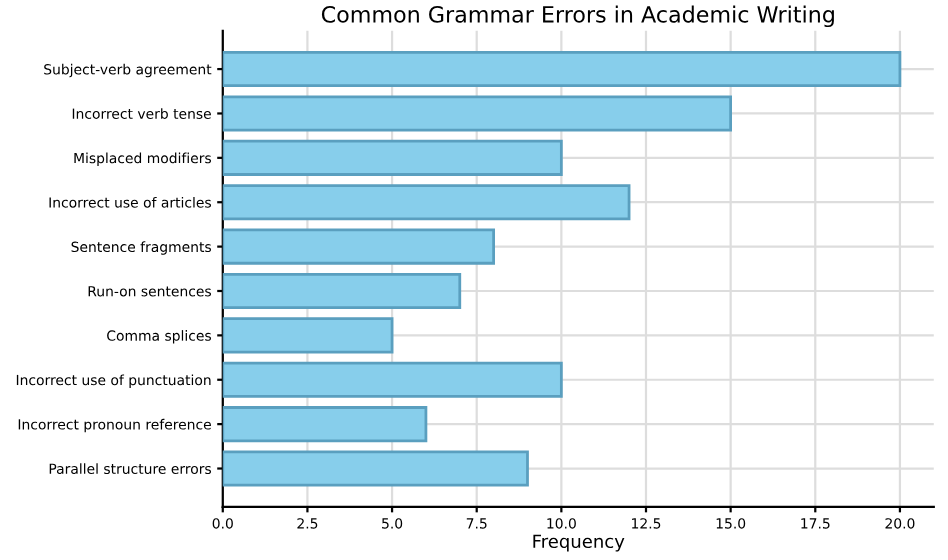  Describe the element at coordinates (577, 16) in the screenshot. I see `chart-title: Common Grammar Errors in Academic Writing` at that location.